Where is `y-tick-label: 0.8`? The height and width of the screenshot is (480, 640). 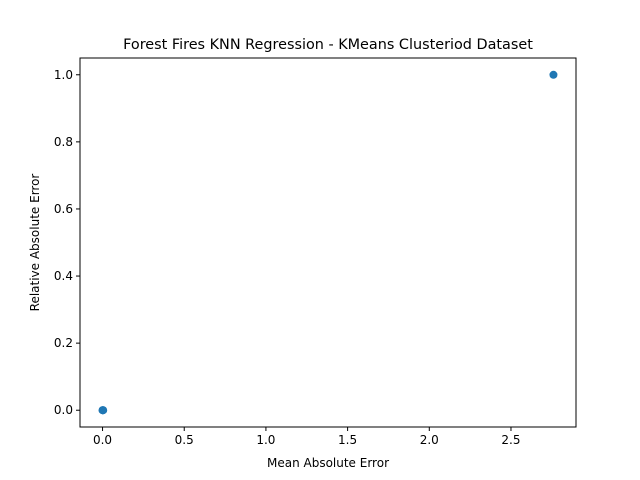
y-tick-label: 0.8 is located at coordinates (63, 142).